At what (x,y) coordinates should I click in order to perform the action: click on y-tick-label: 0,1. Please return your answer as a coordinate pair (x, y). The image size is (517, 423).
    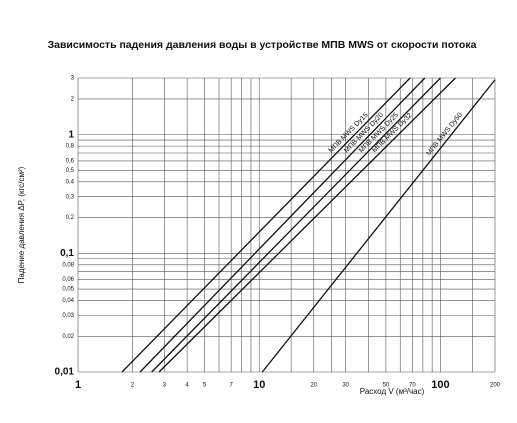
    Looking at the image, I should click on (67, 253).